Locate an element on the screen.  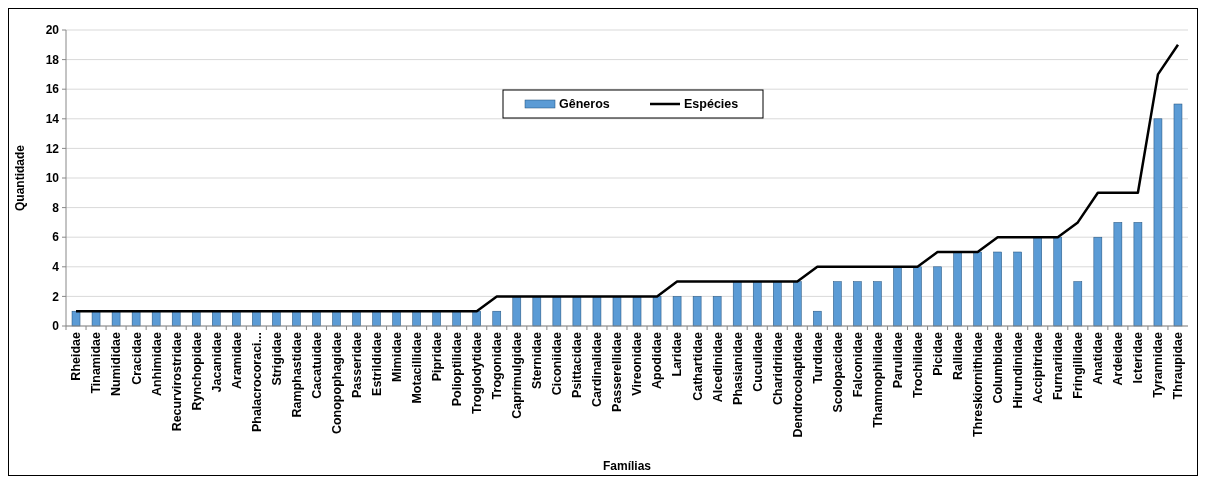
y-tick-label: 4 is located at coordinates (56, 267).